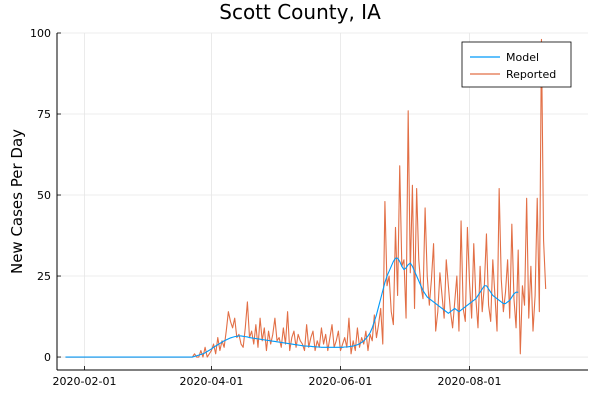 This screenshot has height=400, width=600. What do you see at coordinates (44, 114) in the screenshot?
I see `y-tick-label: 75` at bounding box center [44, 114].